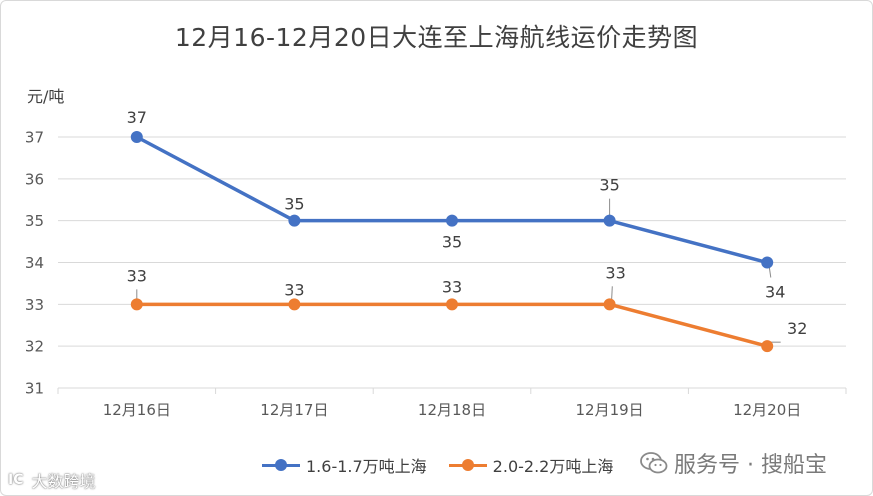  Describe the element at coordinates (615, 272) in the screenshot. I see `data-label-s2-3: 33` at that location.